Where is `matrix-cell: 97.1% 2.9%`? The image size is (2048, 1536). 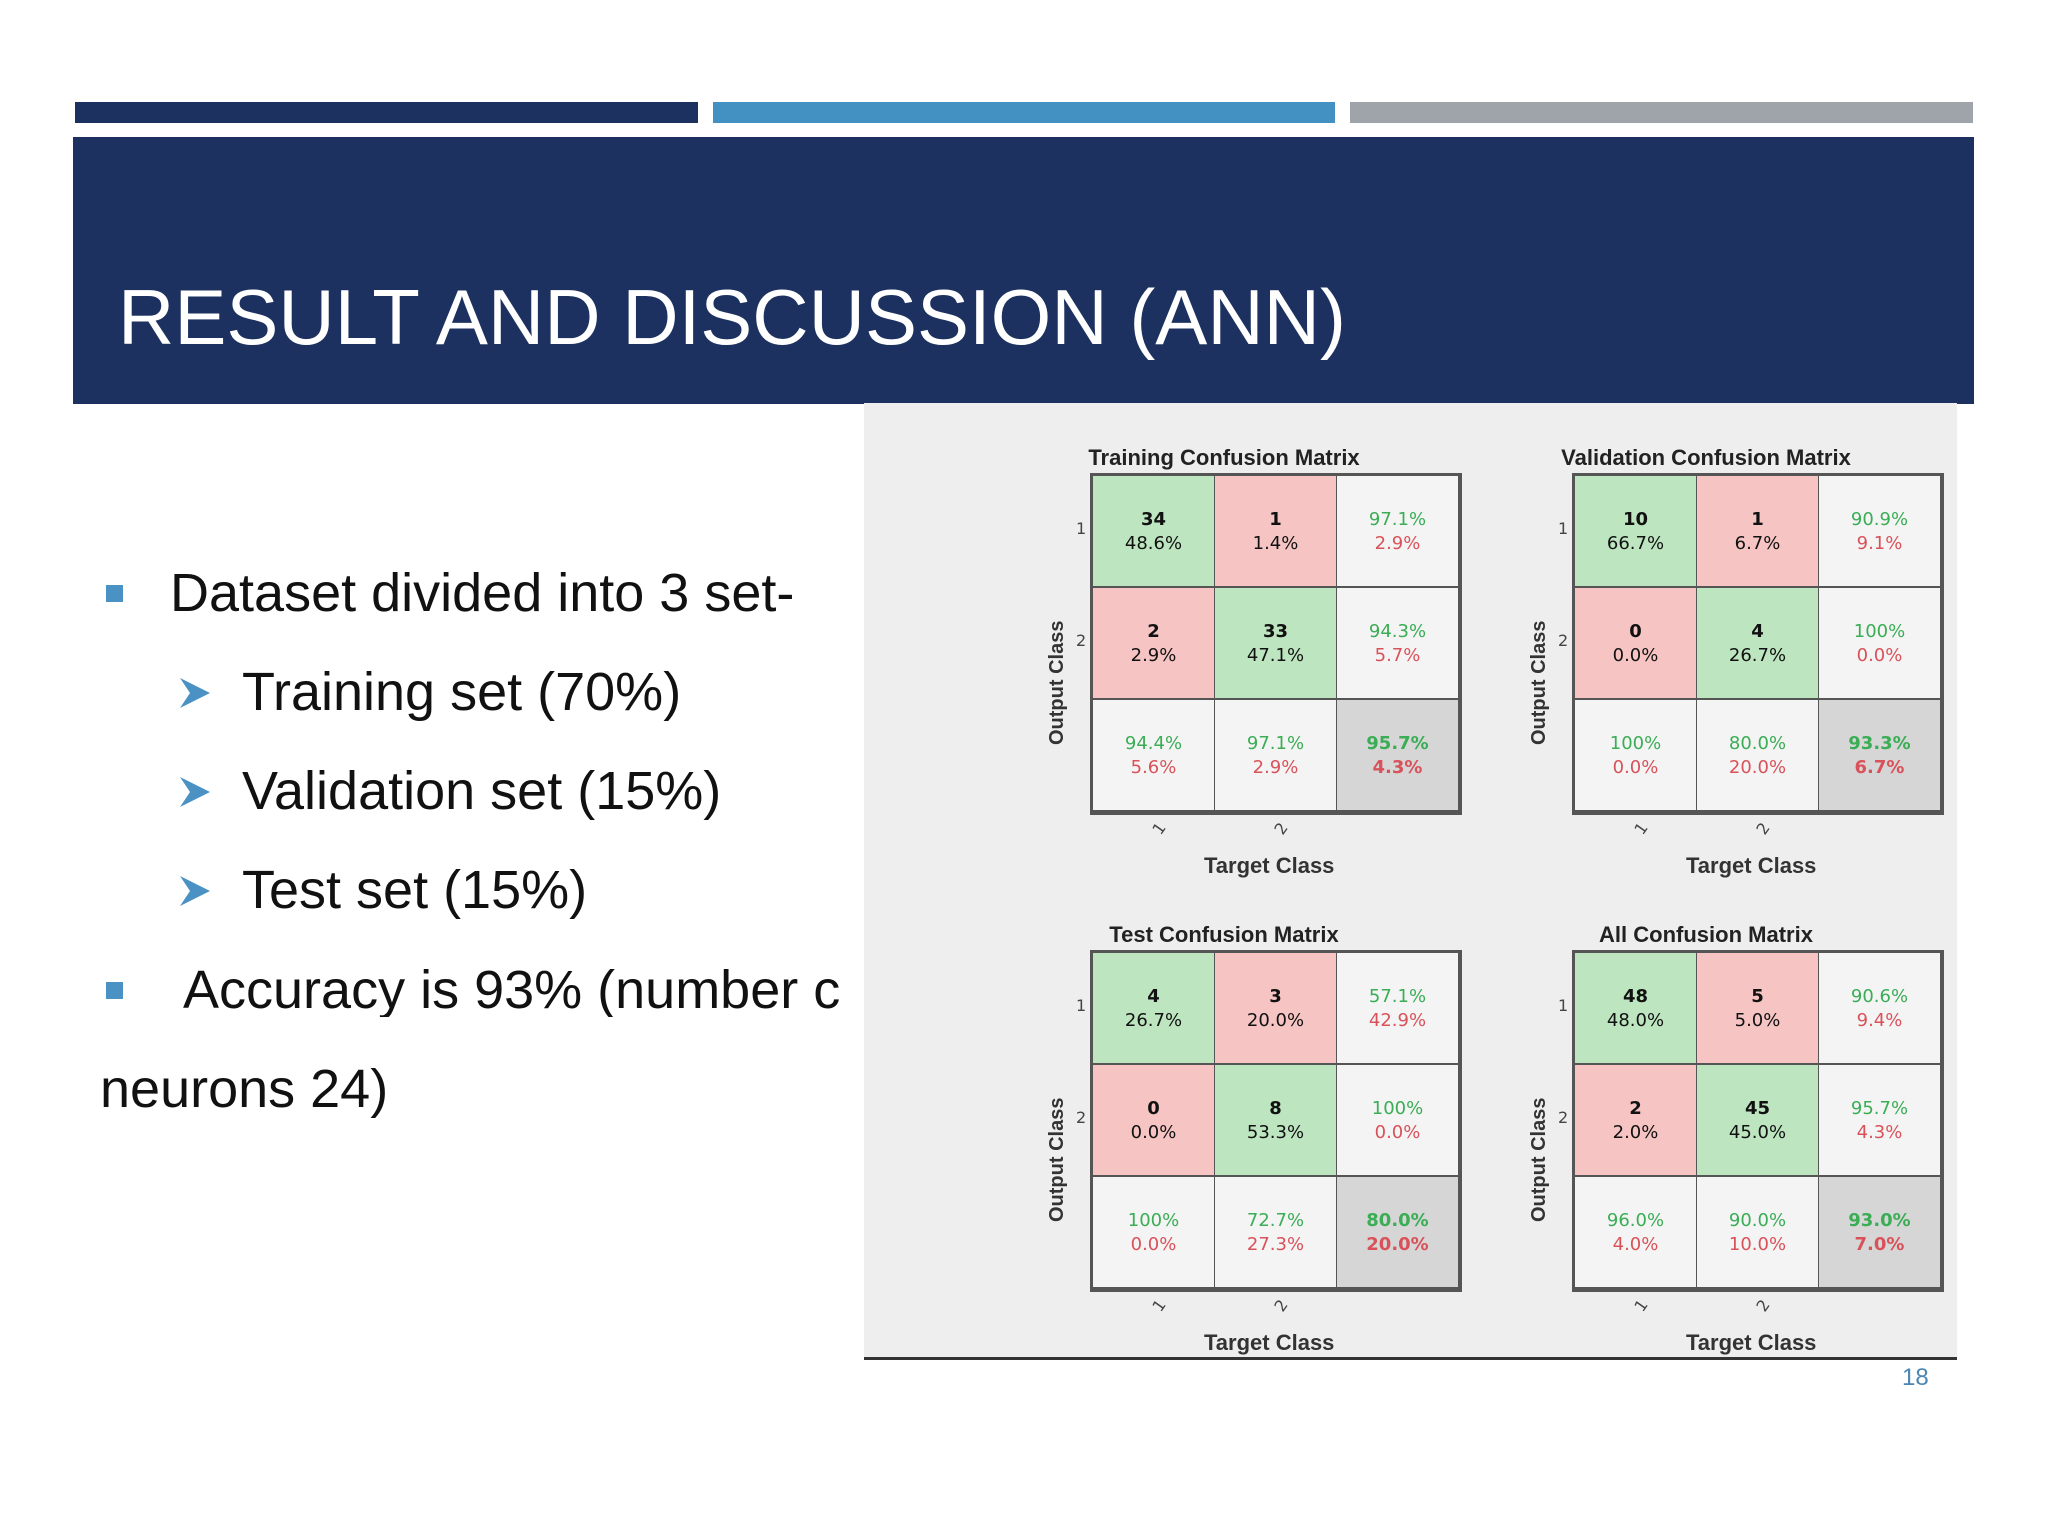 matrix-cell: 97.1% 2.9% is located at coordinates (1275, 755).